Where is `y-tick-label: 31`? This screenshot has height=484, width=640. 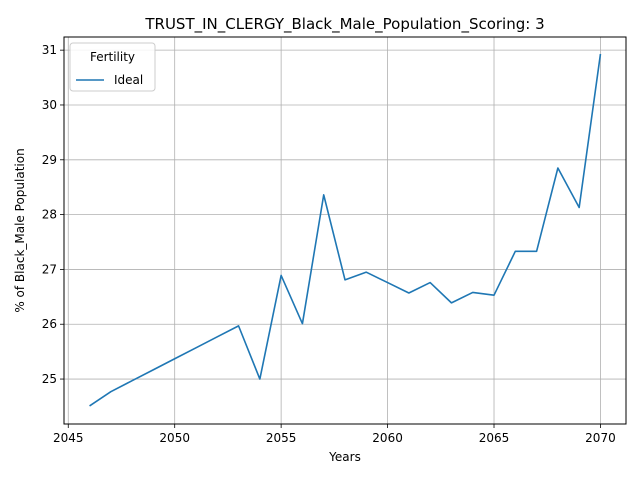
y-tick-label: 31 is located at coordinates (49, 50).